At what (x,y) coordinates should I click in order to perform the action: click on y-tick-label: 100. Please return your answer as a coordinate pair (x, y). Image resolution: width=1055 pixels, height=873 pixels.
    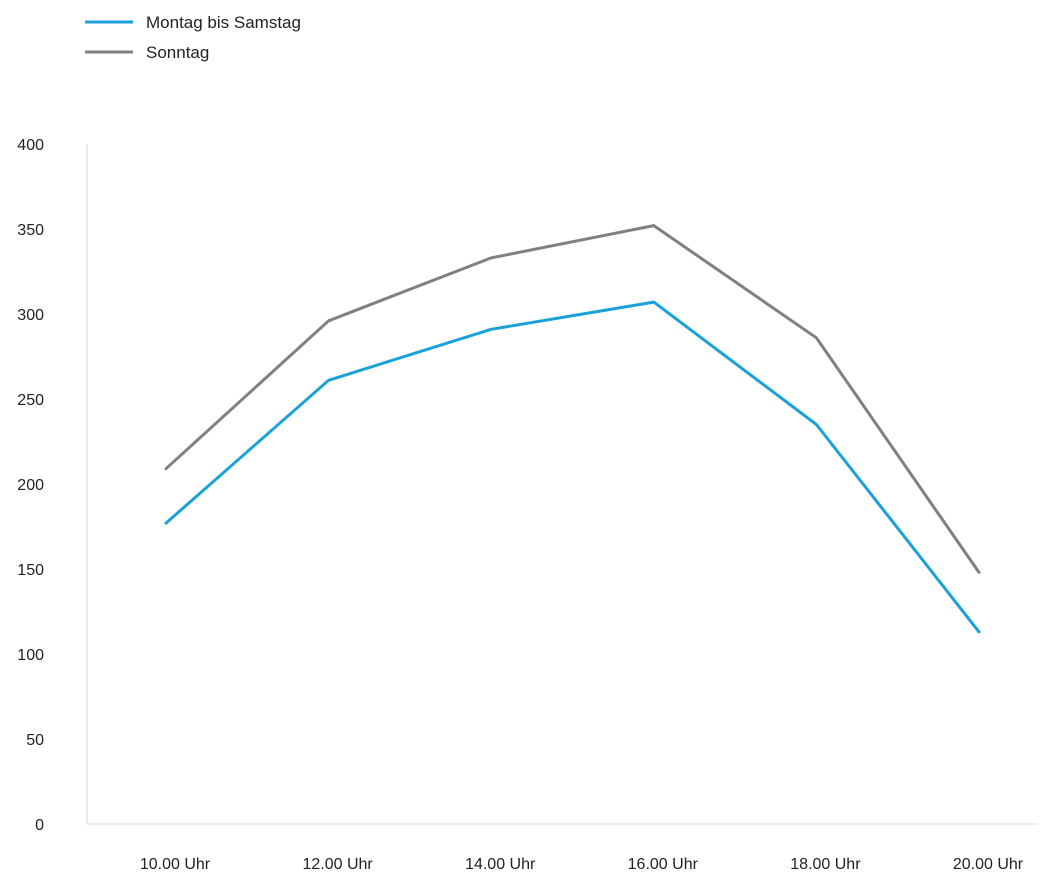
    Looking at the image, I should click on (30, 655).